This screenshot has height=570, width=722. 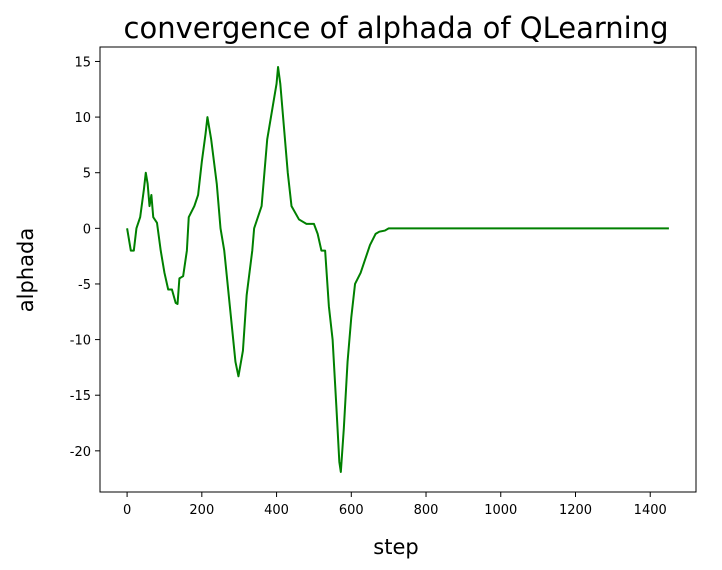 What do you see at coordinates (84, 285) in the screenshot?
I see `y-tick-label: -5` at bounding box center [84, 285].